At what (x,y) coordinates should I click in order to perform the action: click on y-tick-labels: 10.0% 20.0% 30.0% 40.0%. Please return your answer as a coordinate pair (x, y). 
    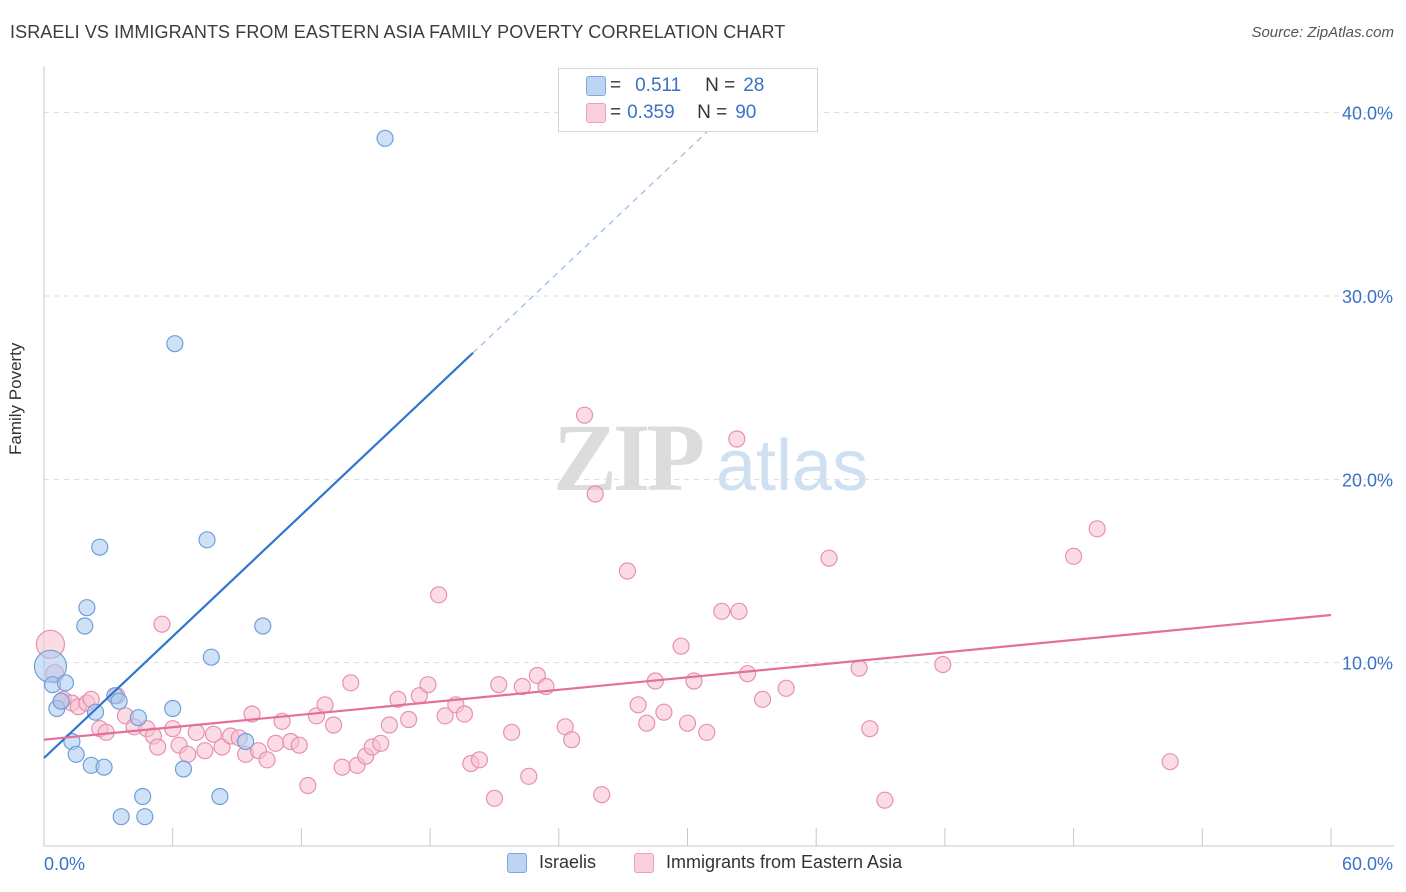
    Looking at the image, I should click on (1367, 389).